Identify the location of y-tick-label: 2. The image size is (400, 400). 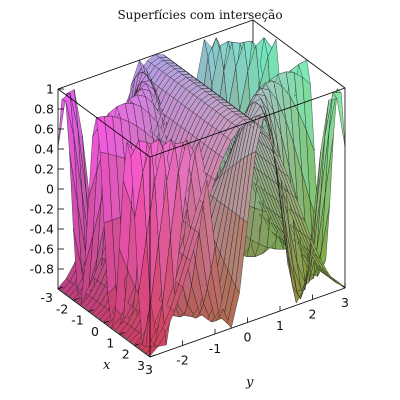
(313, 314).